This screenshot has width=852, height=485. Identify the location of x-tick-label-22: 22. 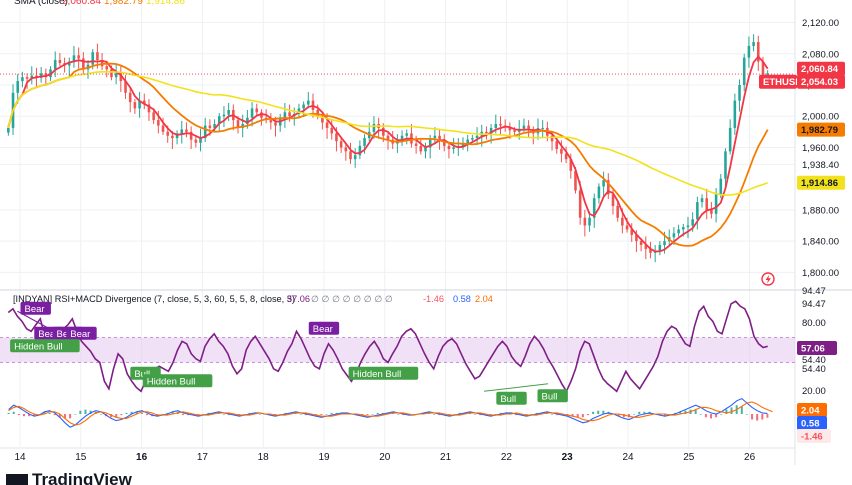
(507, 457).